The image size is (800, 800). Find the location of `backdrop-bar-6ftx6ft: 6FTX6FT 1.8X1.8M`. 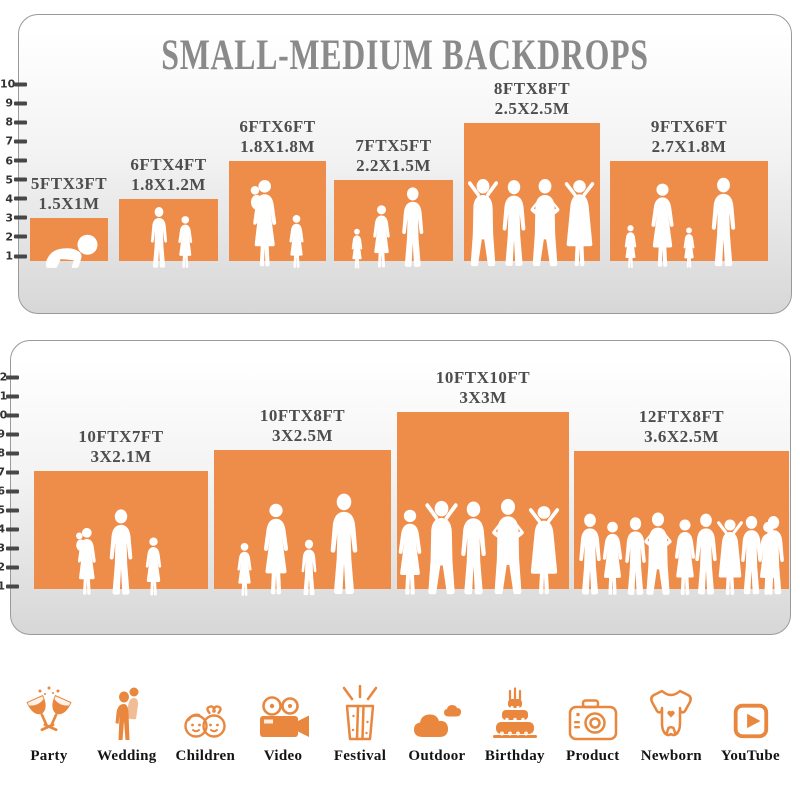

backdrop-bar-6ftx6ft: 6FTX6FT 1.8X1.8M is located at coordinates (277, 192).